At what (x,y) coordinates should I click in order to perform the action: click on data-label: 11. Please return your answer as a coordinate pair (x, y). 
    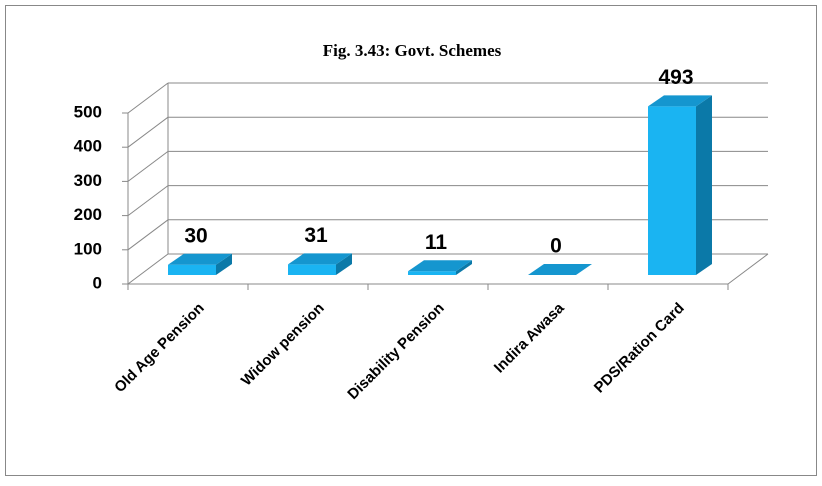
    Looking at the image, I should click on (436, 242).